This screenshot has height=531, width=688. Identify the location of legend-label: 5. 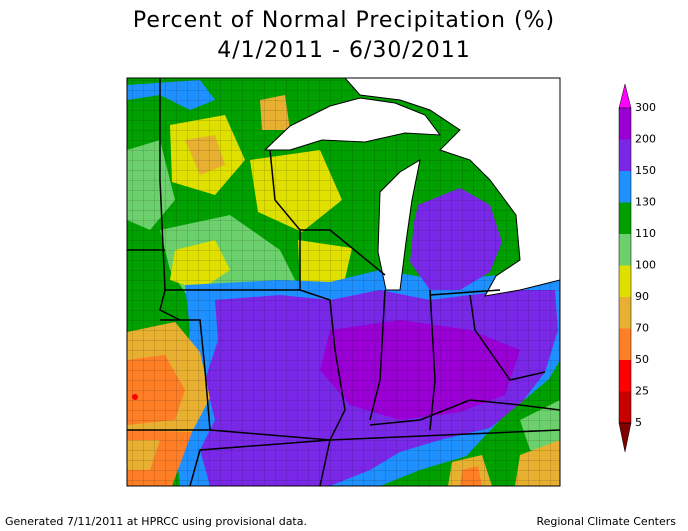
(638, 422).